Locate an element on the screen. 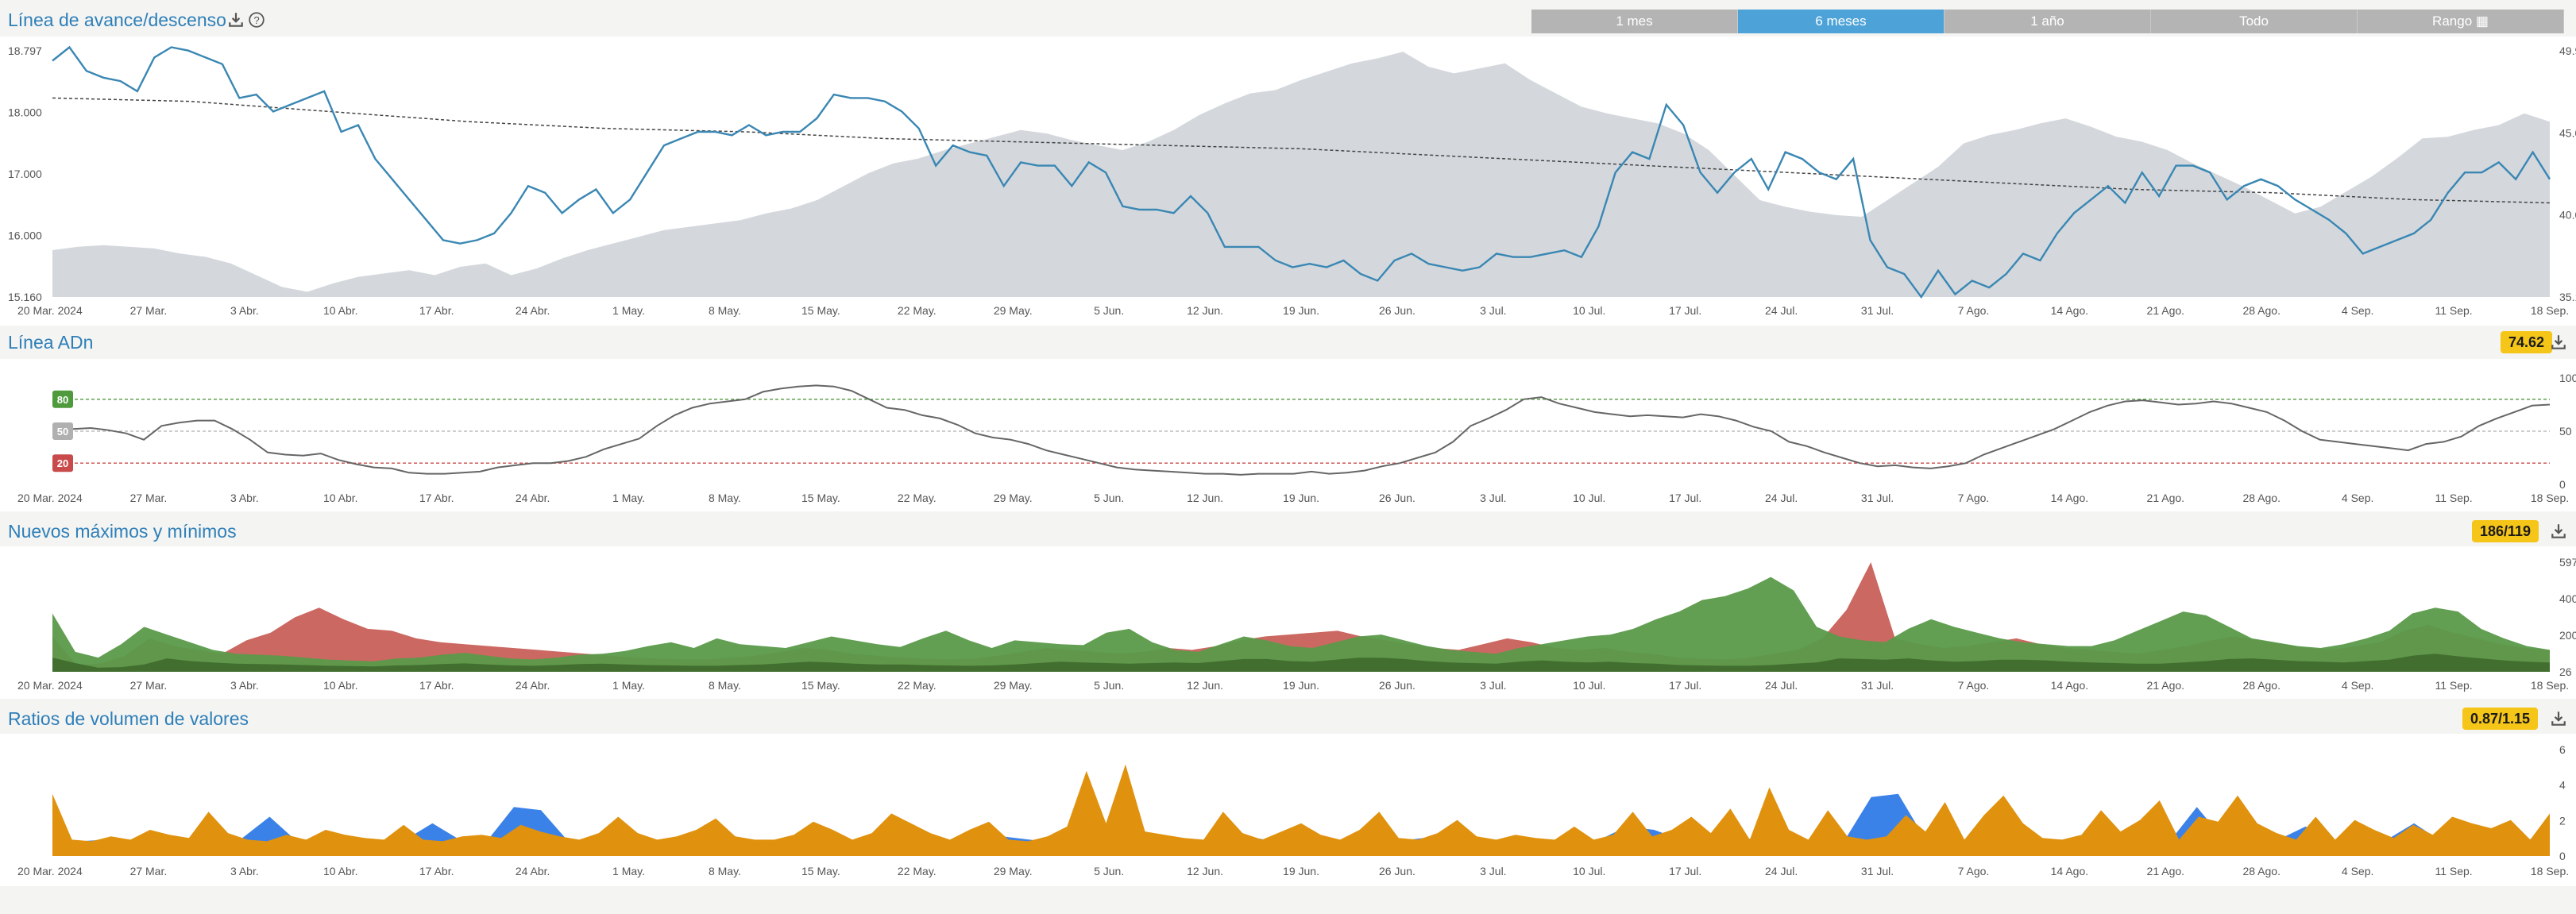 The width and height of the screenshot is (2576, 914). range-button-0: 1 mes is located at coordinates (1634, 22).